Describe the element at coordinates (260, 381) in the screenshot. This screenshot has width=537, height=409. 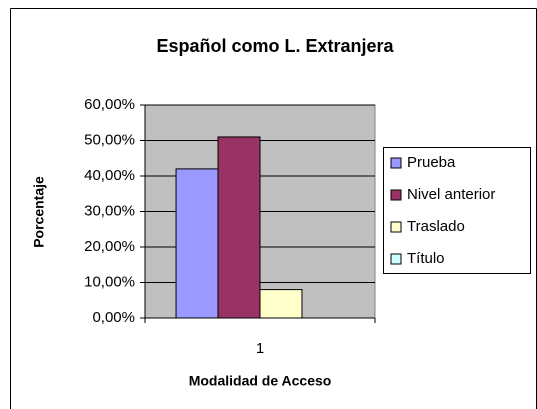
I see `x-axis-label: Modalidad de Acceso` at that location.